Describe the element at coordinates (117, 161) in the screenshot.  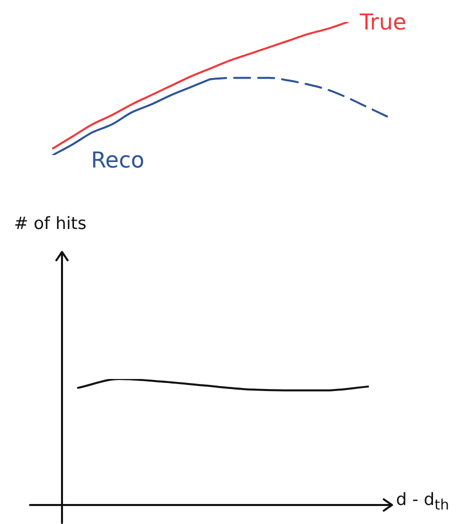
I see `series-label: Reco` at that location.